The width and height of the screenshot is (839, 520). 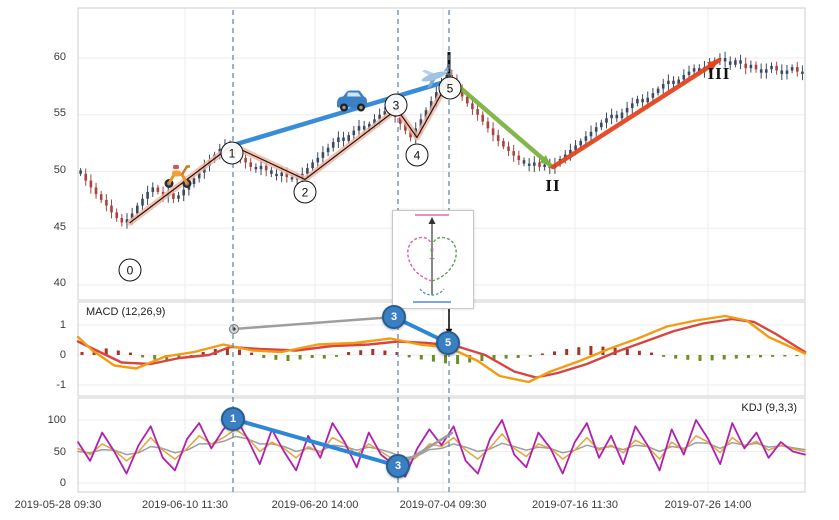 I want to click on macd-marker-5: 5, so click(x=448, y=343).